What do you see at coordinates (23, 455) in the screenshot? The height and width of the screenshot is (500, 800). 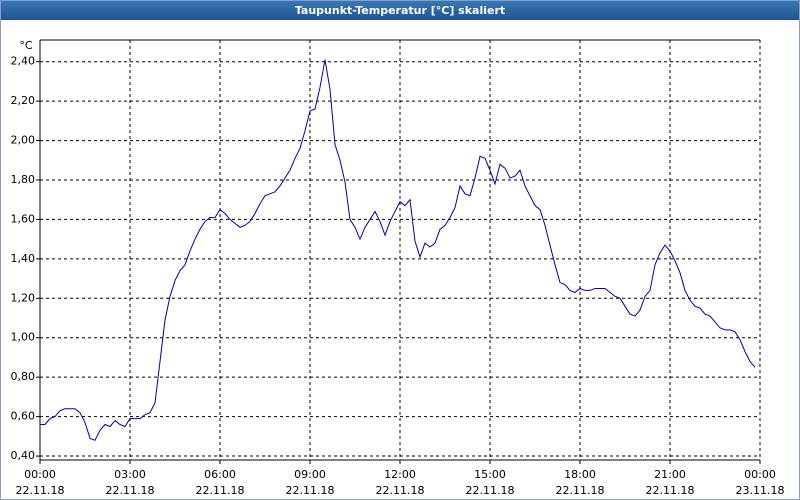 I see `y-tick-label: 0,40` at bounding box center [23, 455].